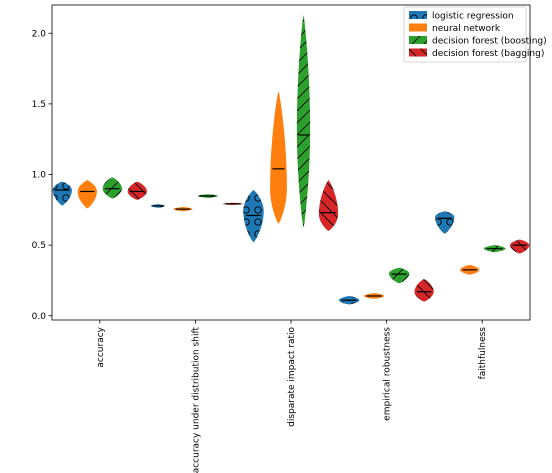  Describe the element at coordinates (488, 54) in the screenshot. I see `legend-label: decision forest (bagging)` at that location.